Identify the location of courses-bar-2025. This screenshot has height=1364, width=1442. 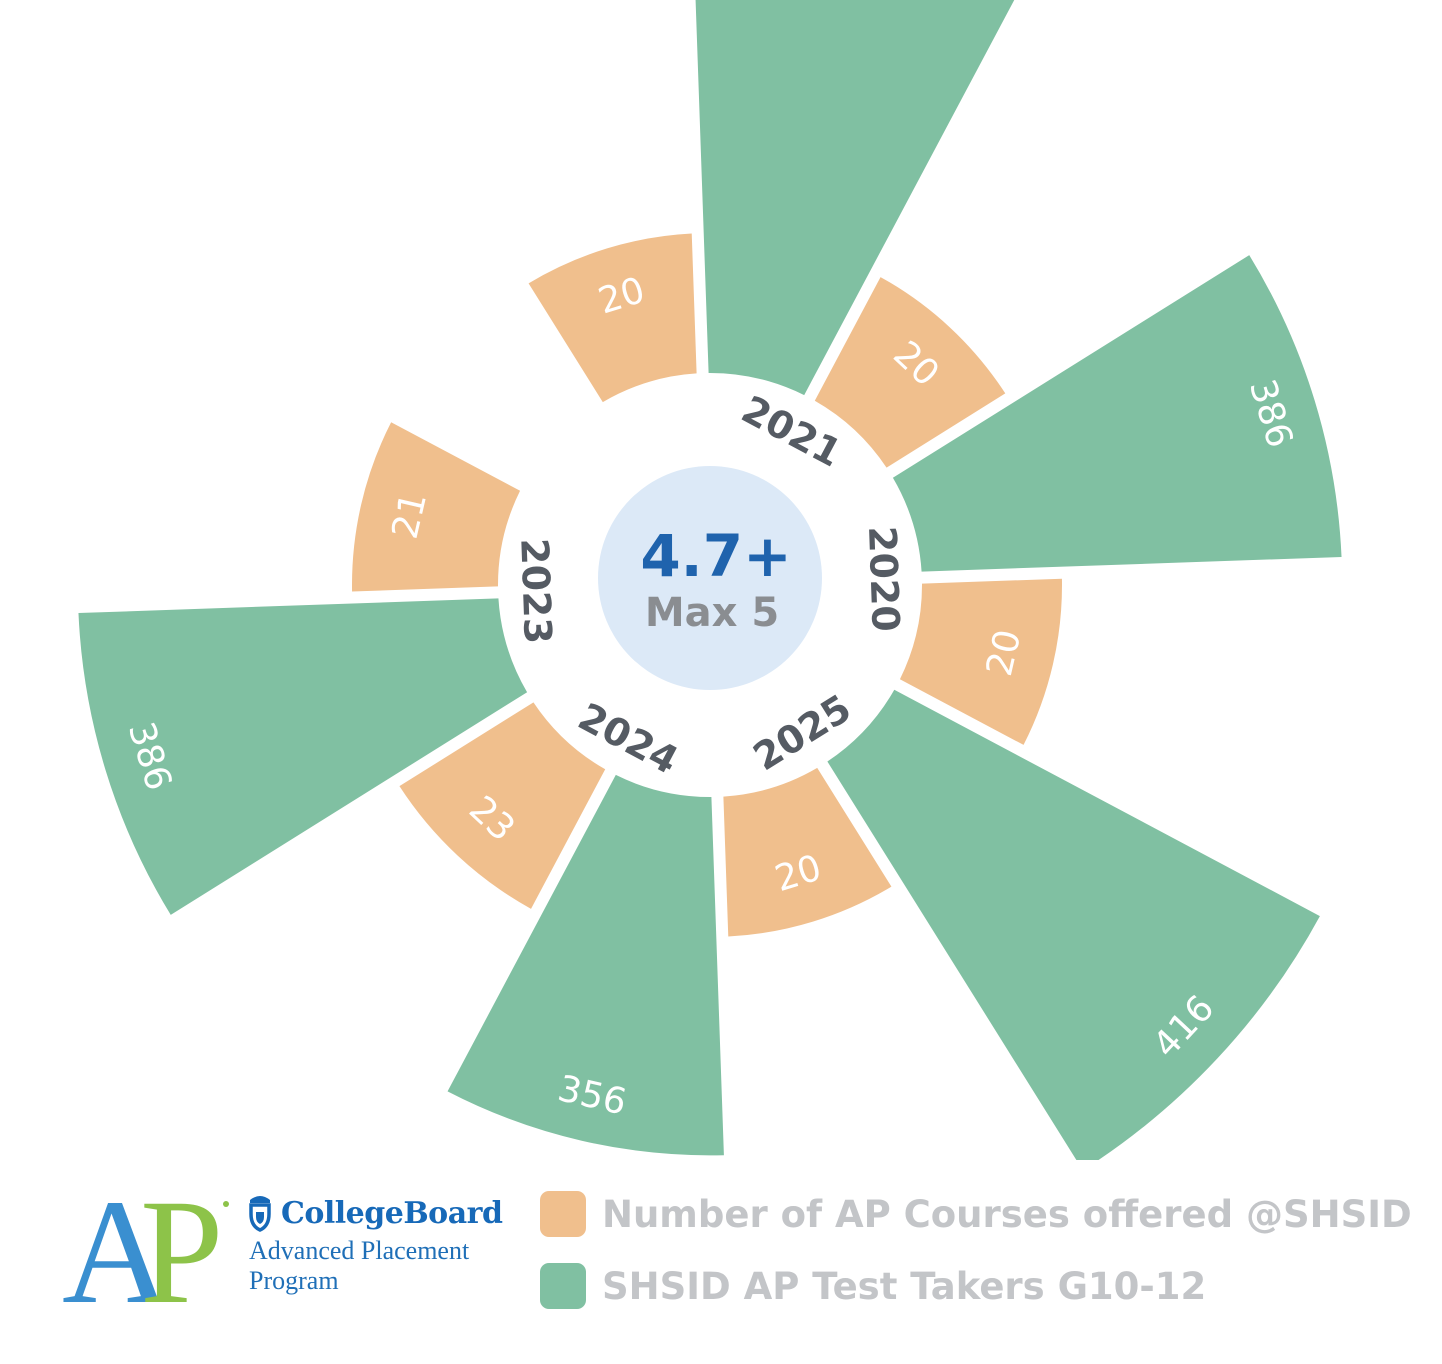
(807, 852).